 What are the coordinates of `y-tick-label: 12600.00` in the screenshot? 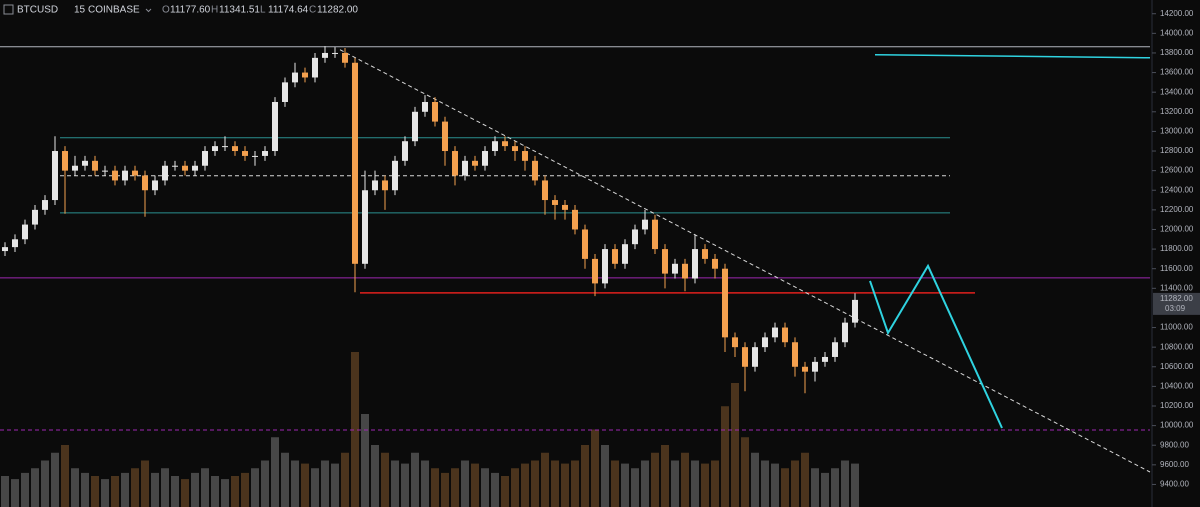 It's located at (1177, 170).